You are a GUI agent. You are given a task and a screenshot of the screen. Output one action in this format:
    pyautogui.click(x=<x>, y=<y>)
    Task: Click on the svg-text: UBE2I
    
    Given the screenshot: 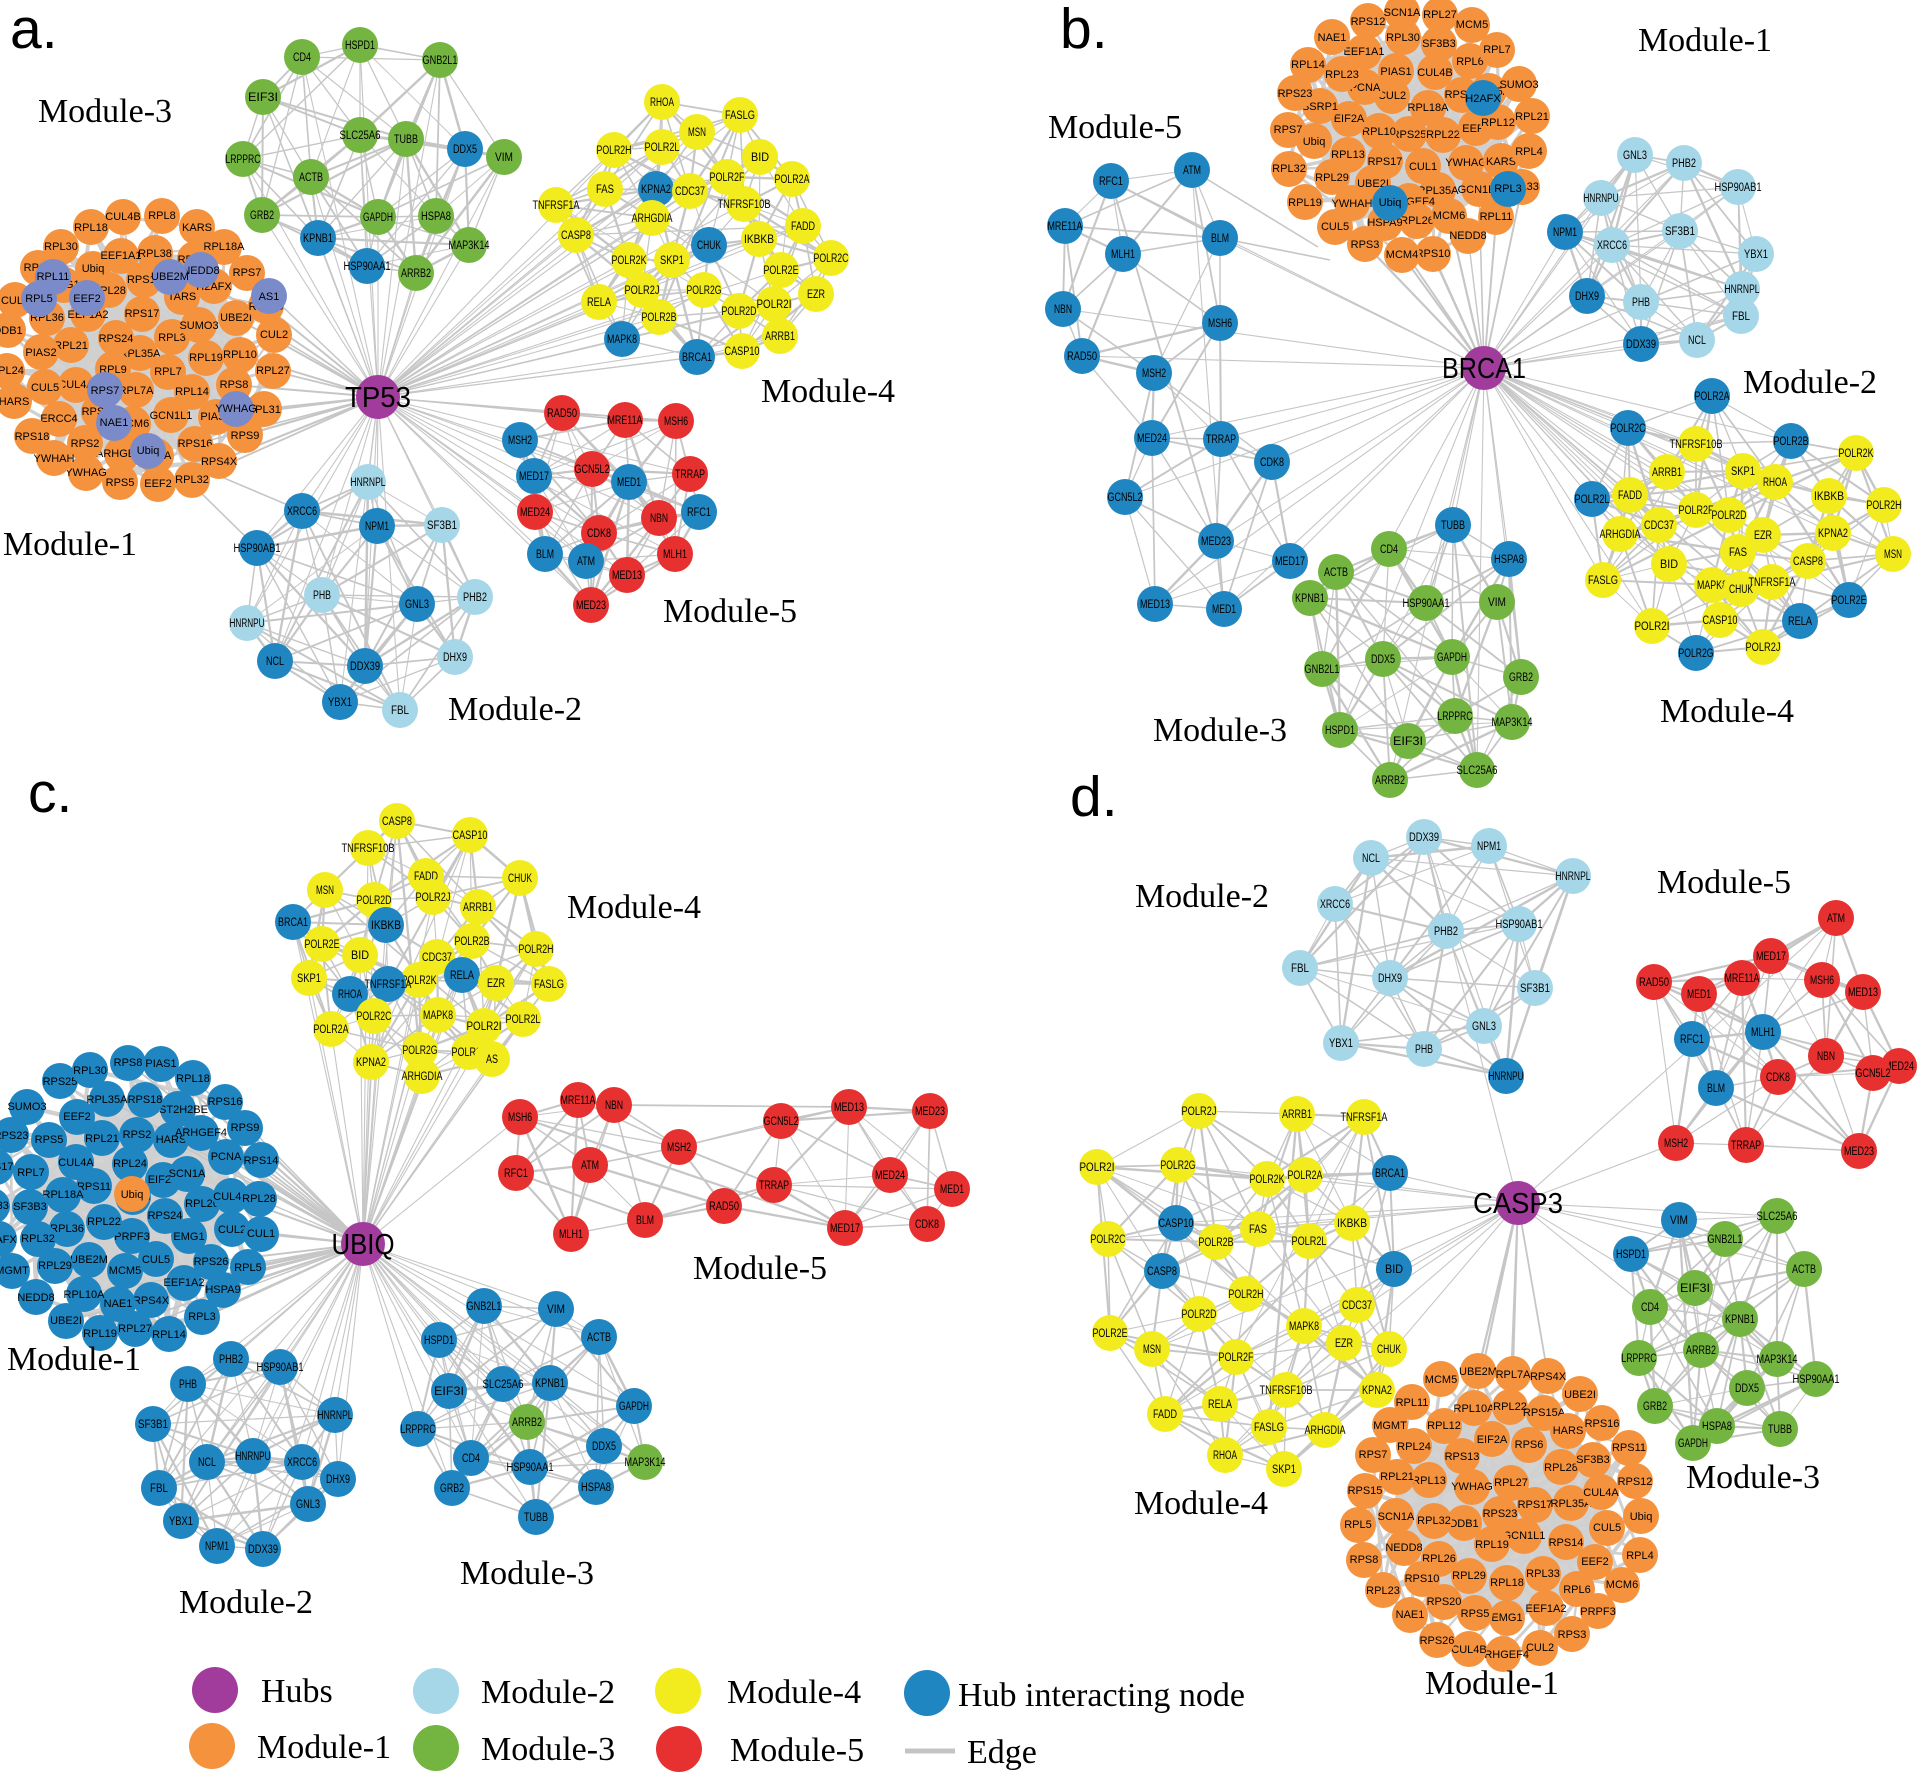 What is the action you would take?
    pyautogui.click(x=1373, y=184)
    